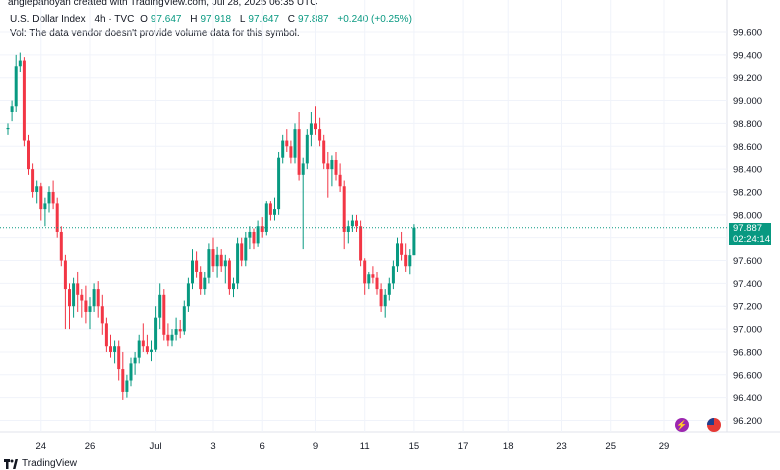 The height and width of the screenshot is (470, 780). What do you see at coordinates (747, 170) in the screenshot?
I see `y-tick-label: 98.400` at bounding box center [747, 170].